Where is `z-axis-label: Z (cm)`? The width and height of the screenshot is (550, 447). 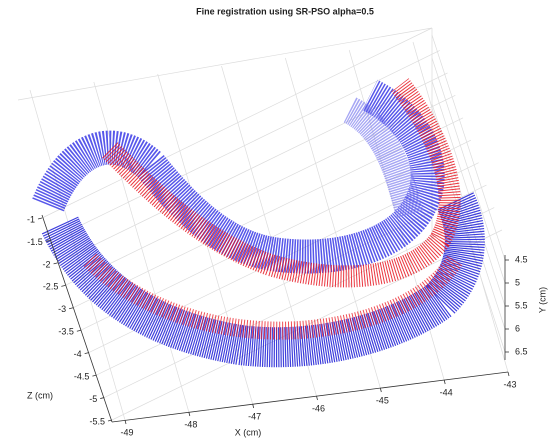
z-axis-label: Z (cm) is located at coordinates (40, 395).